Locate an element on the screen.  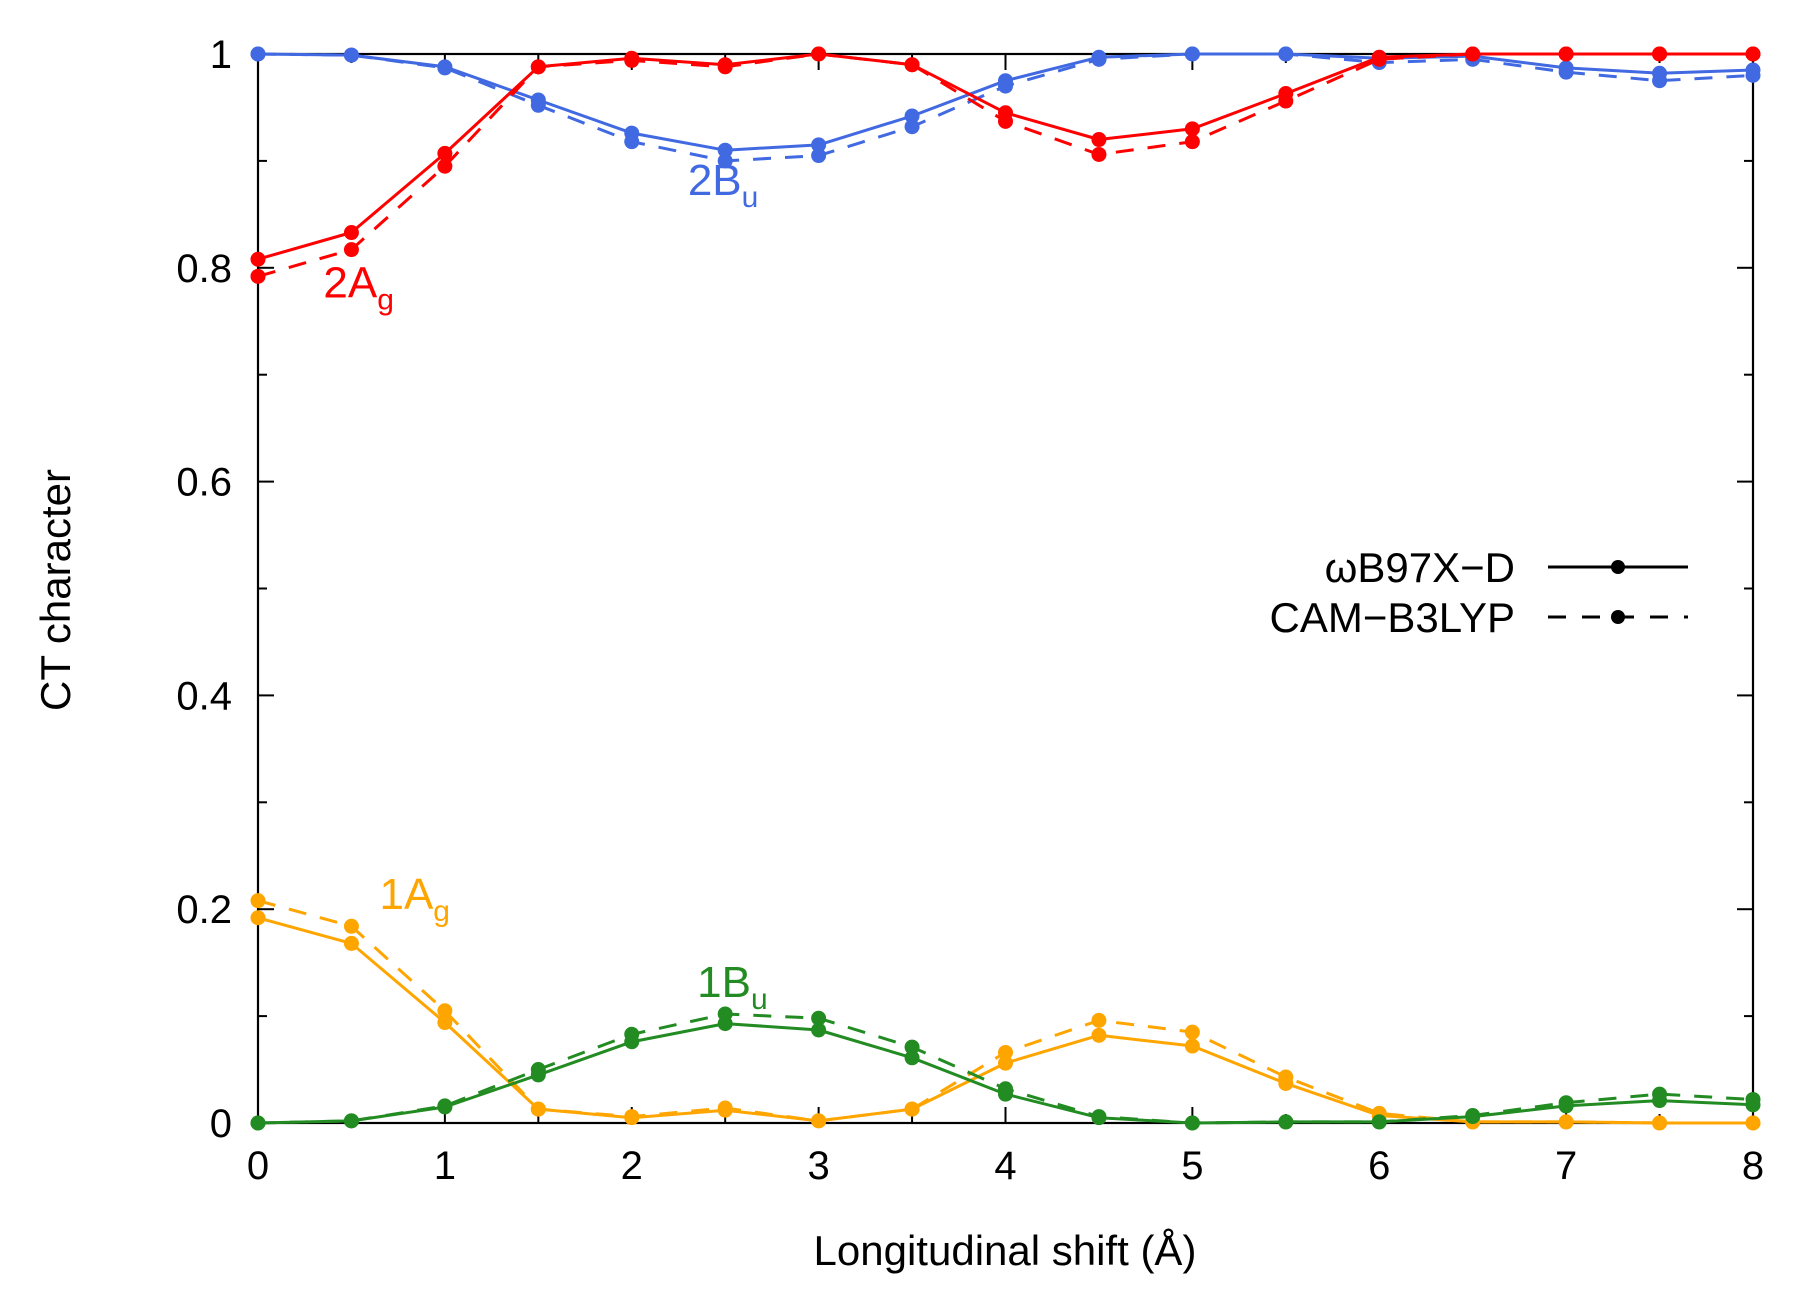
x-tick-label: 0 is located at coordinates (258, 1166).